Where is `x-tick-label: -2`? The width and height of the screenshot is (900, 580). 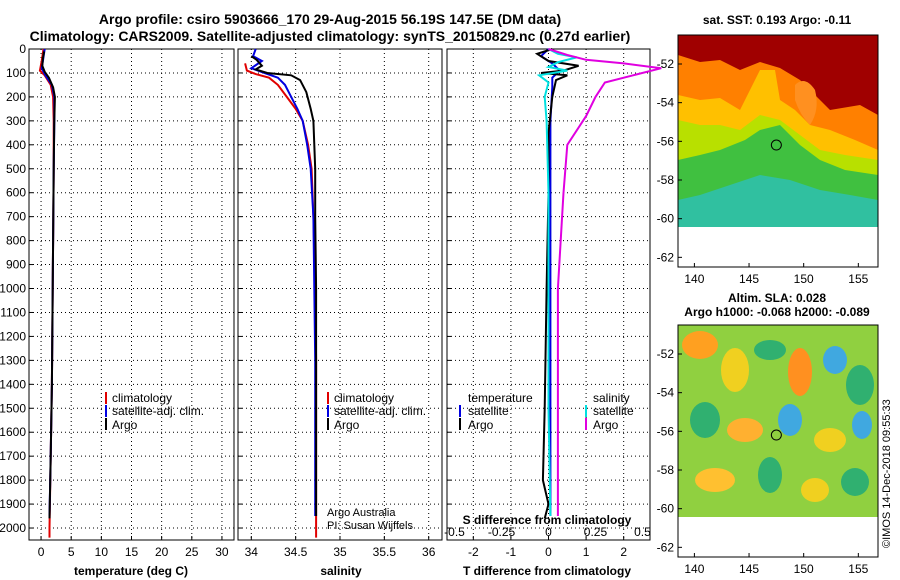 x-tick-label: -2 is located at coordinates (473, 552).